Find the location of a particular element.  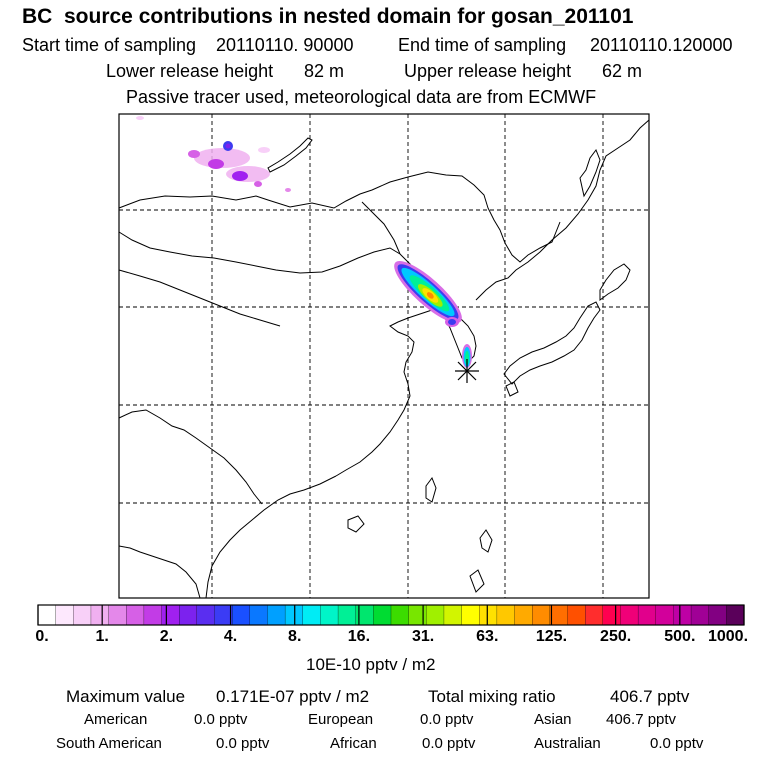

legend-border is located at coordinates (391, 615).